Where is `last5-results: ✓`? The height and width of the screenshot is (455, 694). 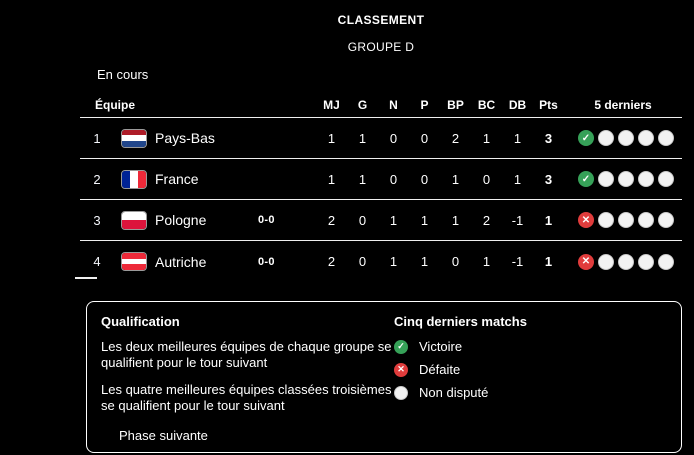
last5-results: ✓ is located at coordinates (623, 179).